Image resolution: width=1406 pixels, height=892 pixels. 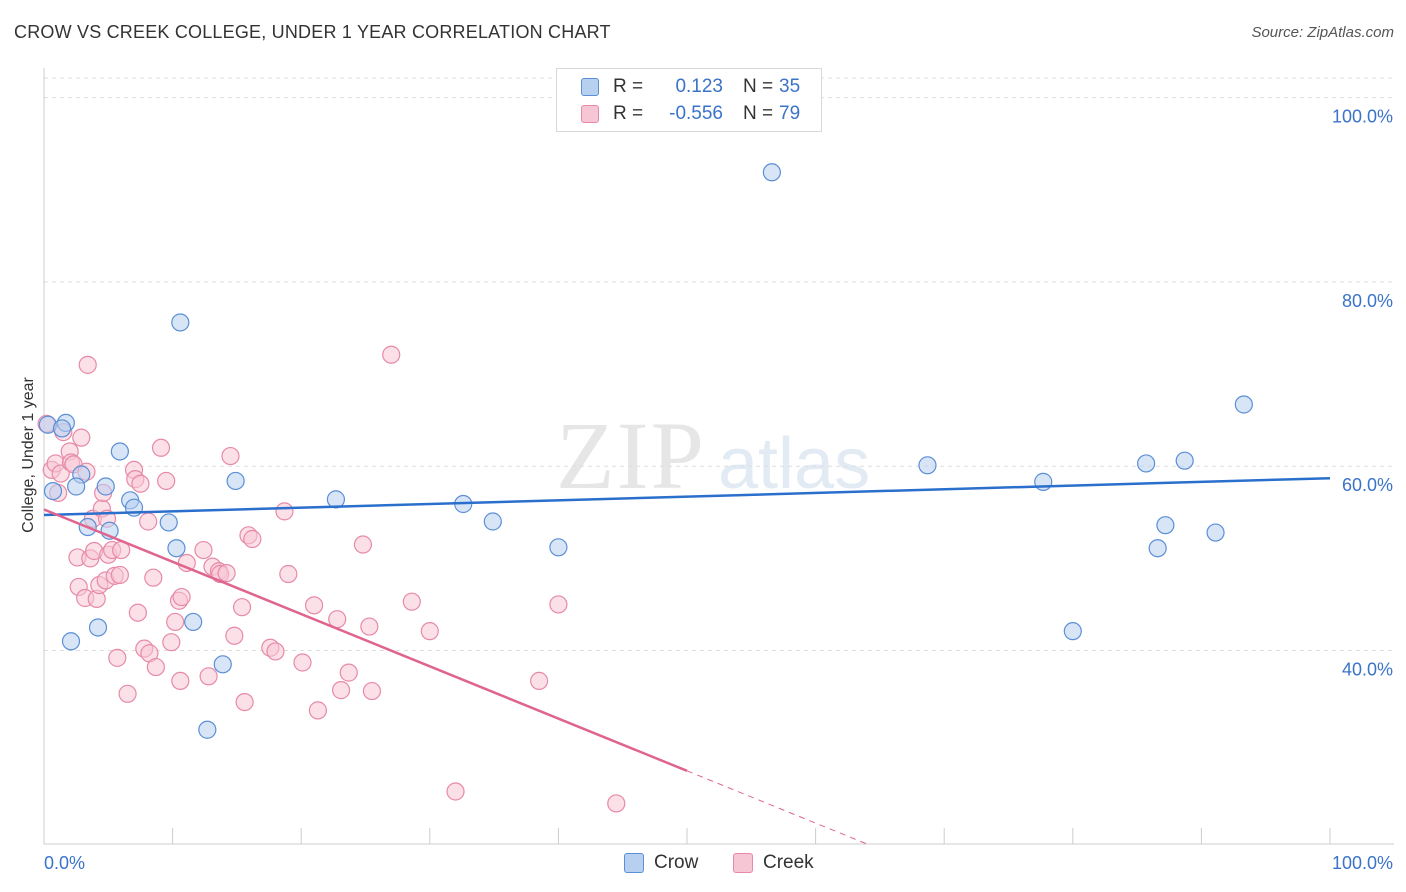 I want to click on y-tick-label-60: 60.0%, so click(x=1367, y=485).